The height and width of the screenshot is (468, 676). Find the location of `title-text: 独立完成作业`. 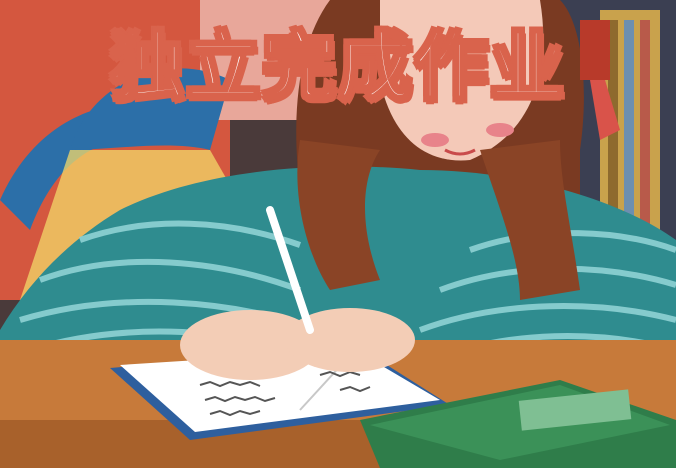

title-text: 独立完成作业 is located at coordinates (337, 67).